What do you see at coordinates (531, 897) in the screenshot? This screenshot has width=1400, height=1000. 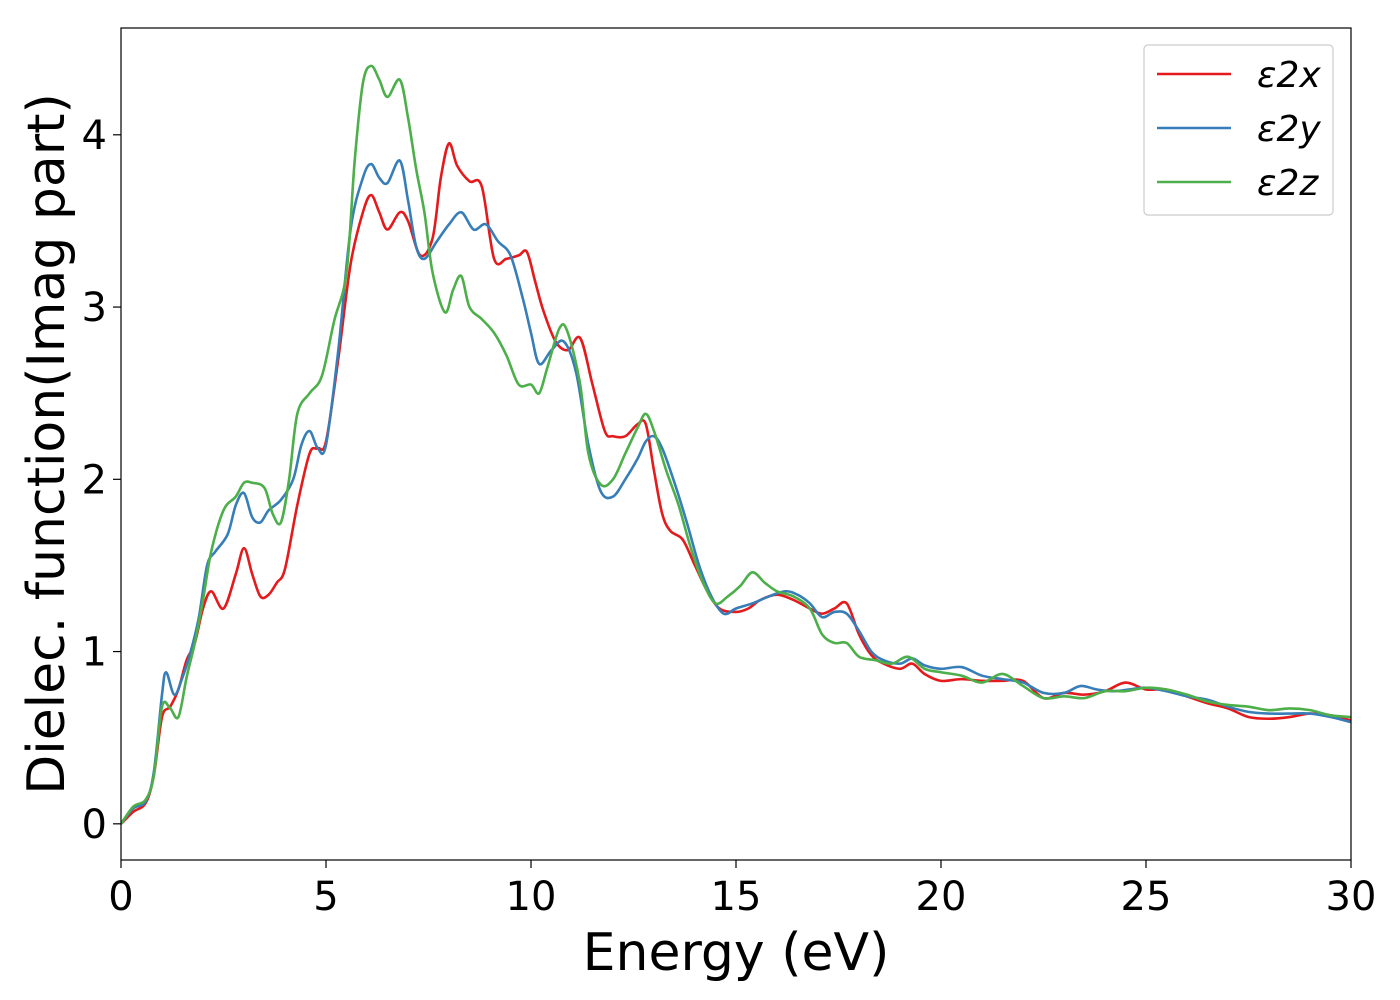 I see `x-tick-label: 10` at bounding box center [531, 897].